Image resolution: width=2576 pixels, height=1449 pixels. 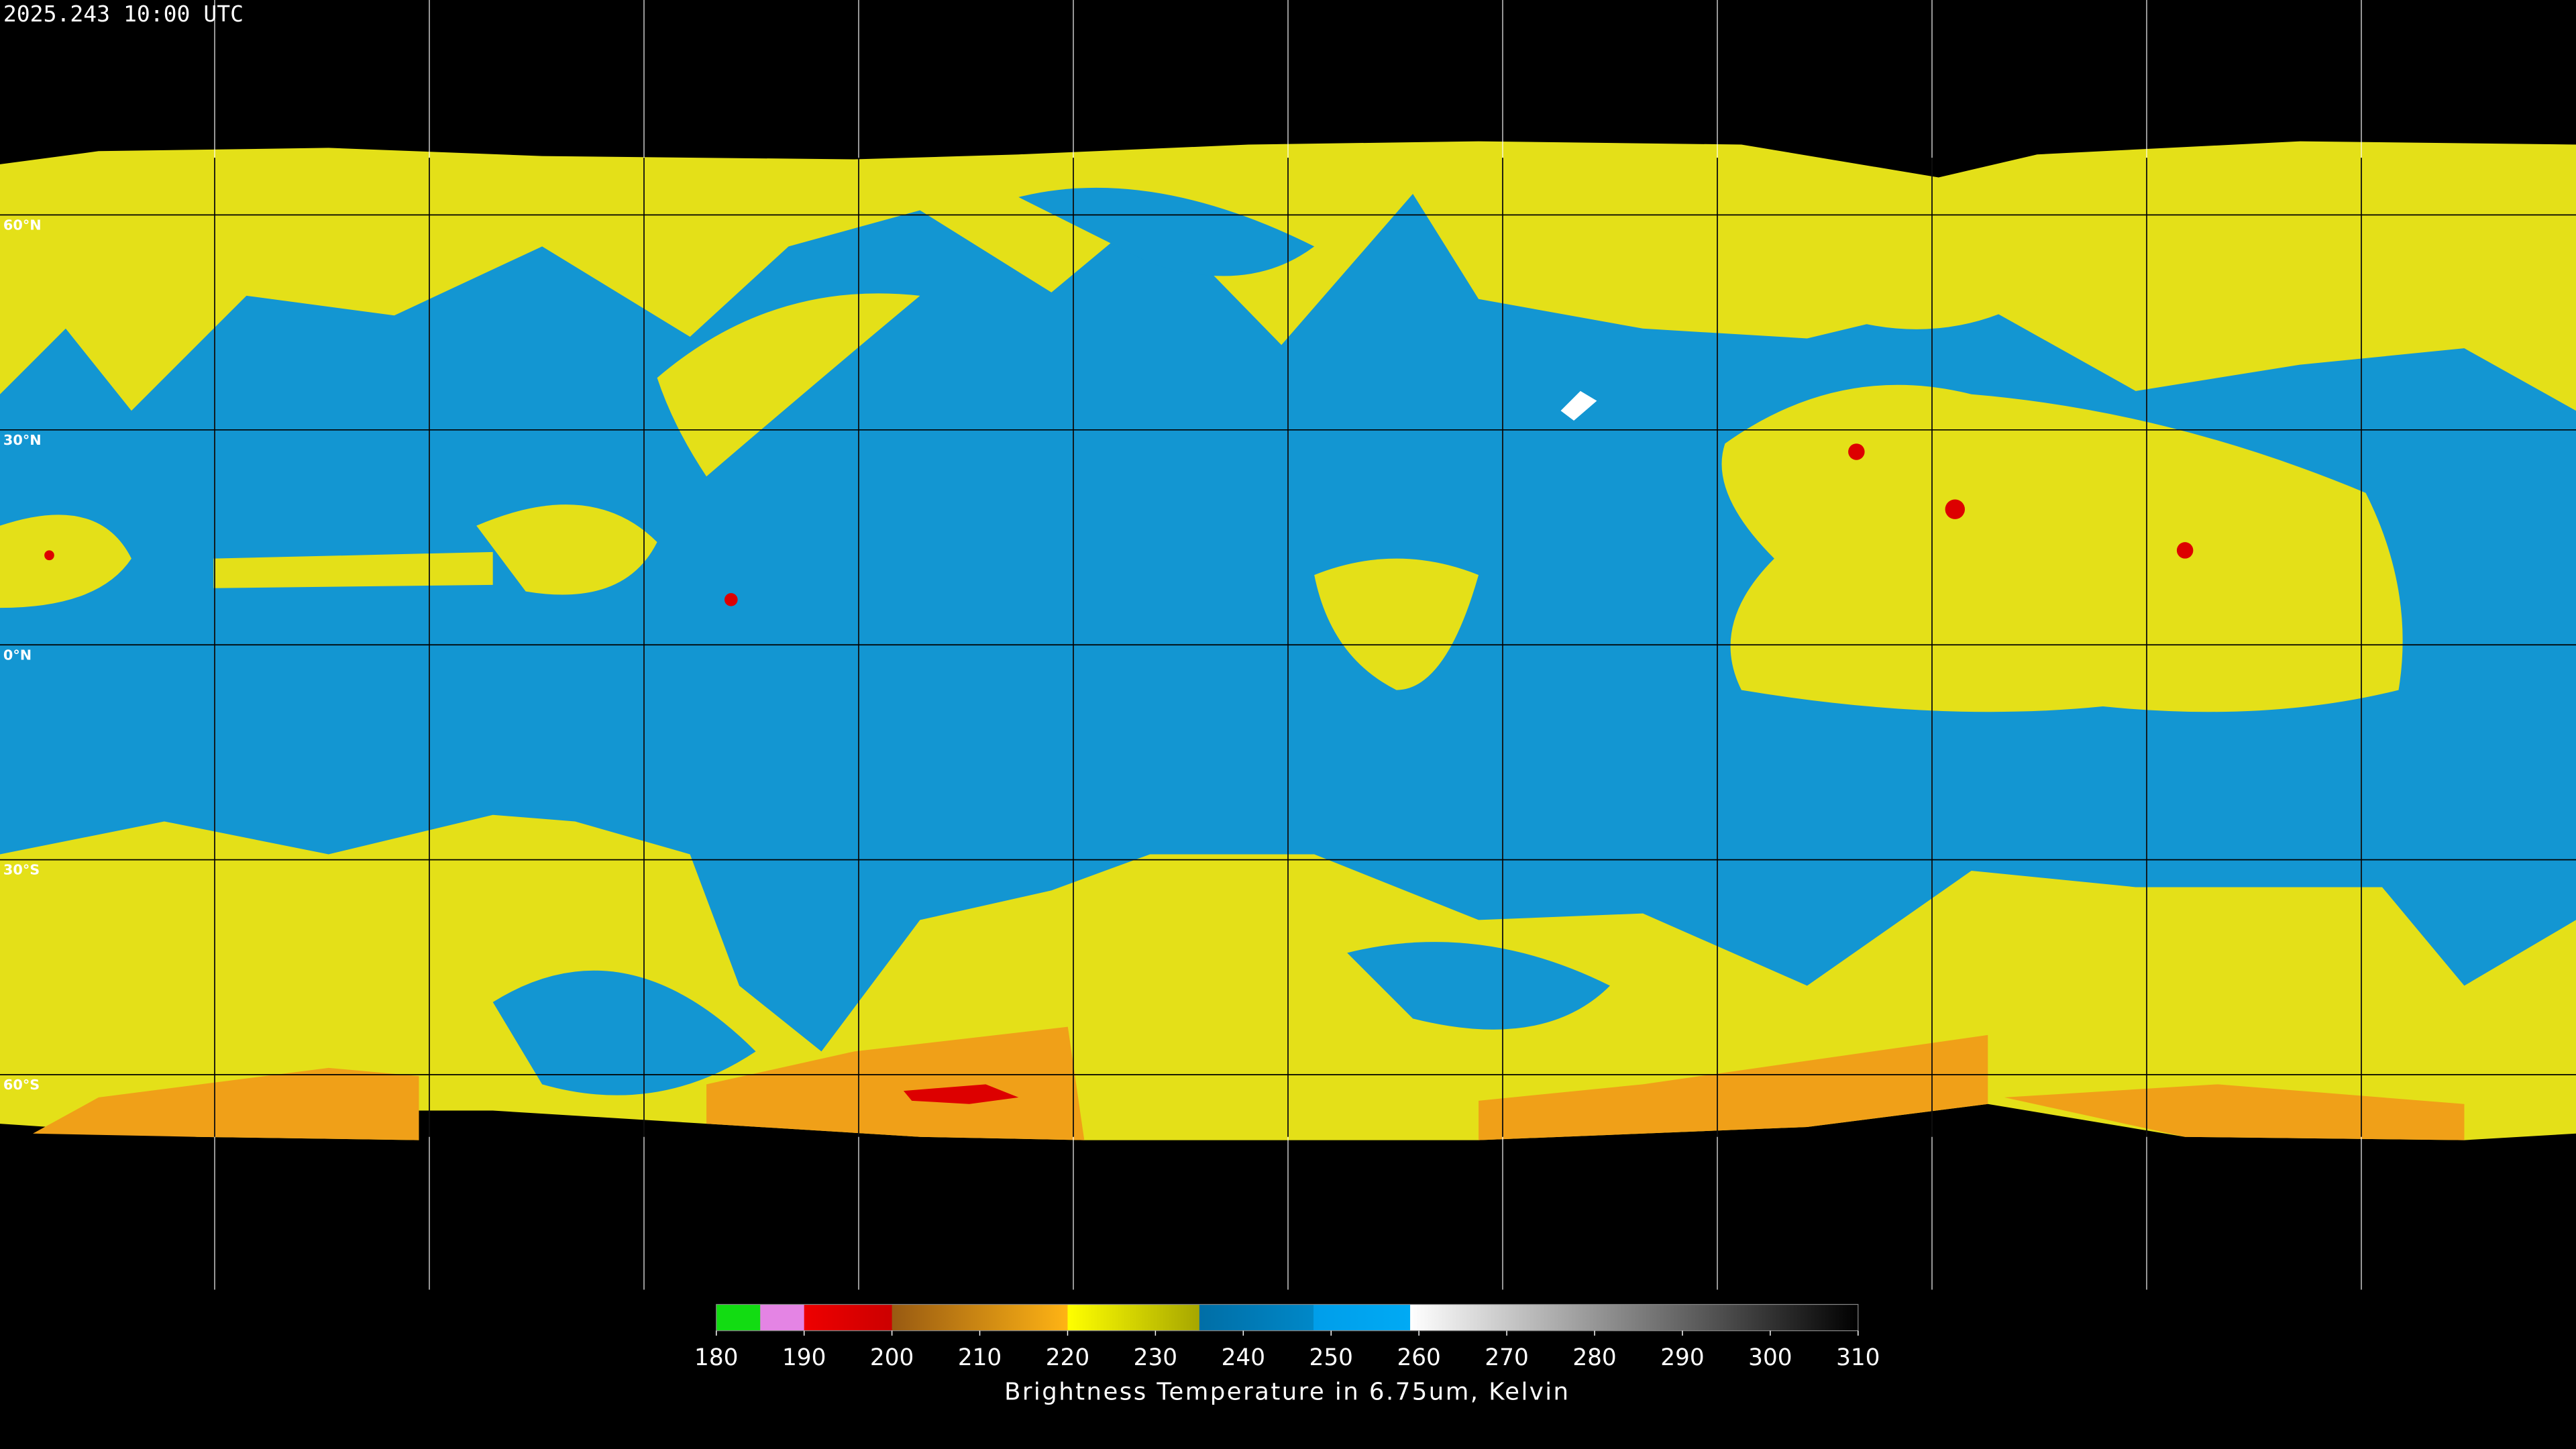 I want to click on colorbar-tick-label: 300, so click(x=1770, y=1357).